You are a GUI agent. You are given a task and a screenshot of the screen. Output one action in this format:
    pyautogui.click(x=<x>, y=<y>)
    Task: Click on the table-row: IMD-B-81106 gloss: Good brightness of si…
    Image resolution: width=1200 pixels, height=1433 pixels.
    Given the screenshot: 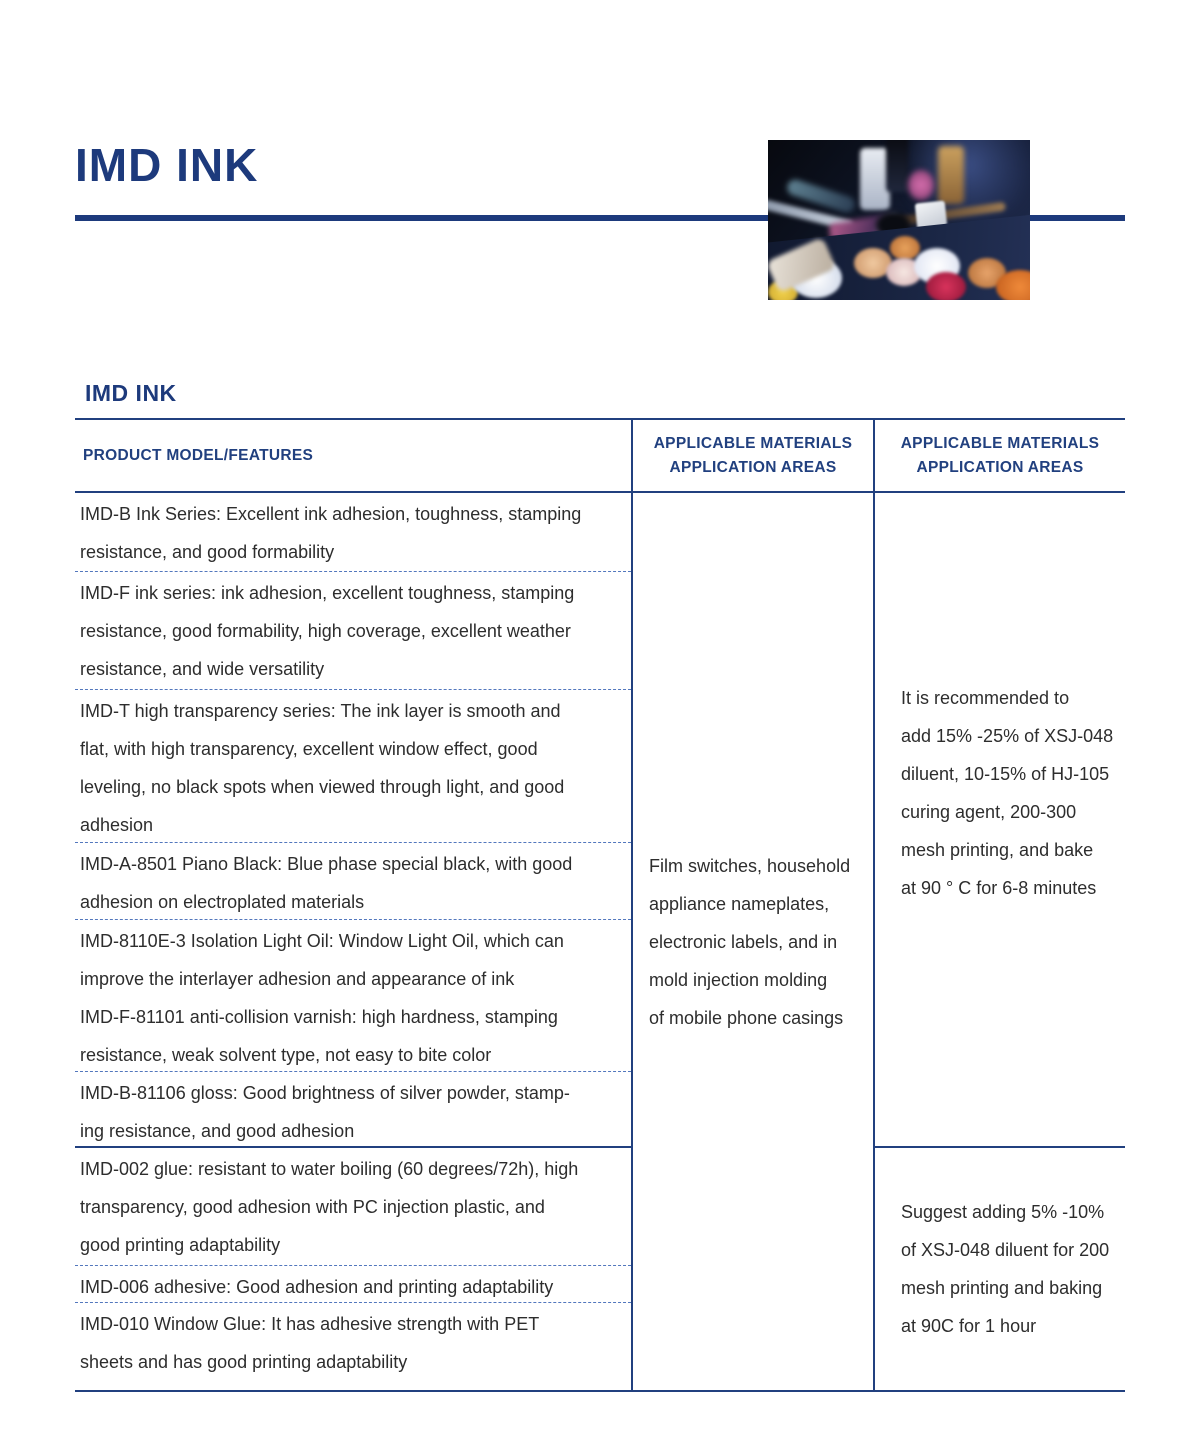 What is the action you would take?
    pyautogui.click(x=325, y=1112)
    